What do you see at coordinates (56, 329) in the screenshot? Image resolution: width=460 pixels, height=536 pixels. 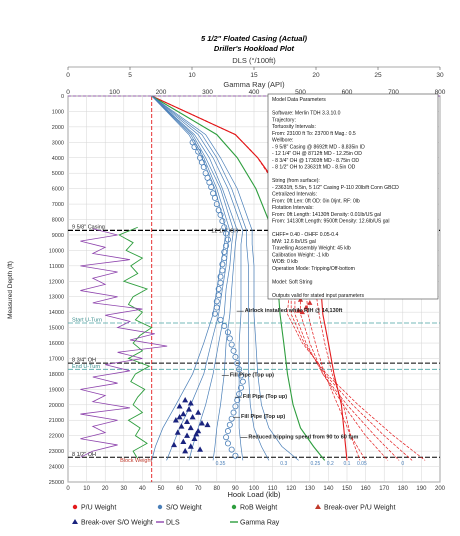 I see `y-tick-label: 15000` at bounding box center [56, 329].